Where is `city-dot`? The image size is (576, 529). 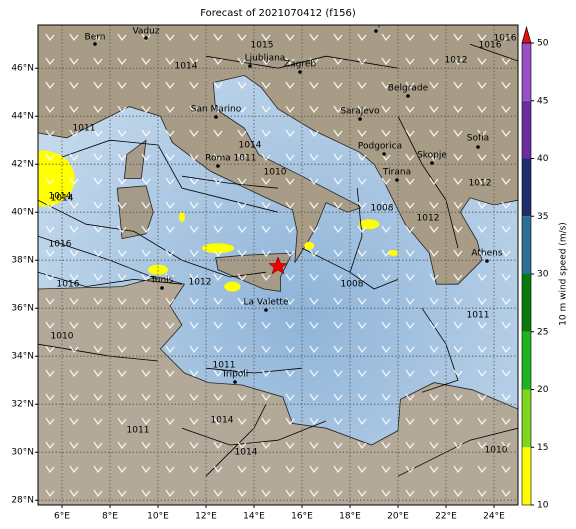
city-dot is located at coordinates (360, 119).